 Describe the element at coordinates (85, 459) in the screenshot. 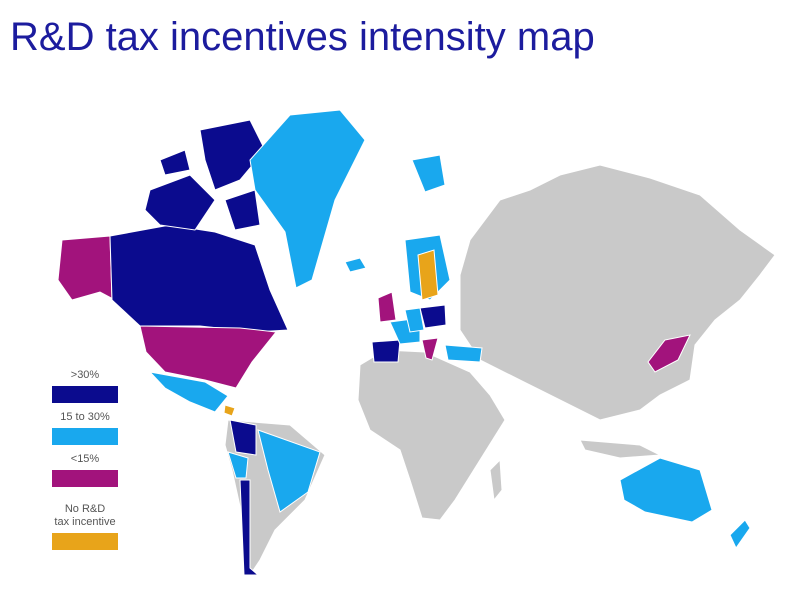

I see `legend-label: <15%` at that location.